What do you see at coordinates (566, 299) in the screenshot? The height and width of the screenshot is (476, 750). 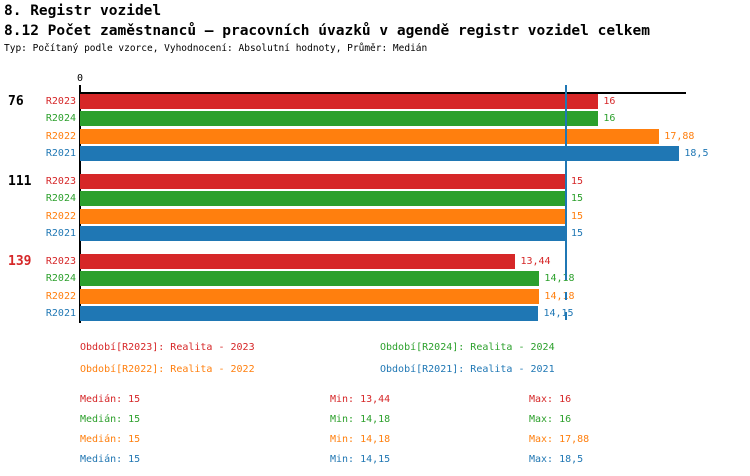 I see `median-line-dashed` at bounding box center [566, 299].